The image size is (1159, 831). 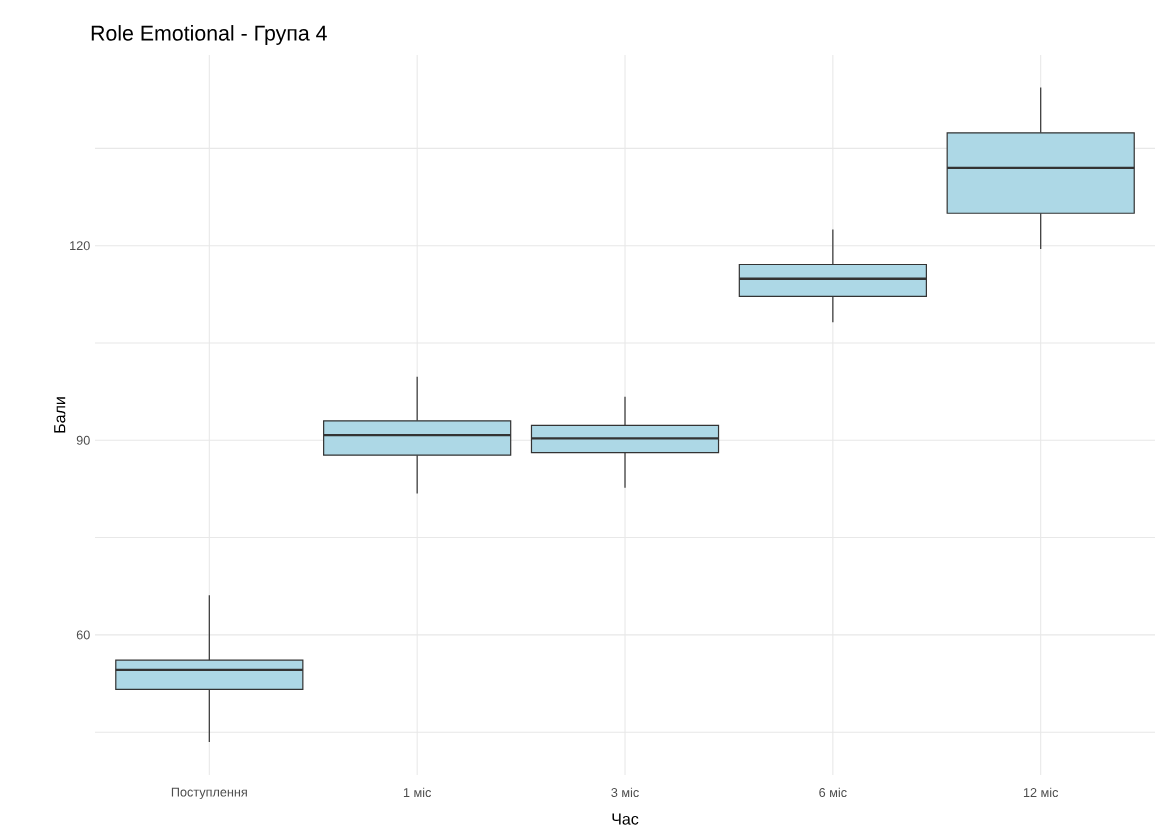 What do you see at coordinates (833, 792) in the screenshot?
I see `x-tick-label: 6 міс` at bounding box center [833, 792].